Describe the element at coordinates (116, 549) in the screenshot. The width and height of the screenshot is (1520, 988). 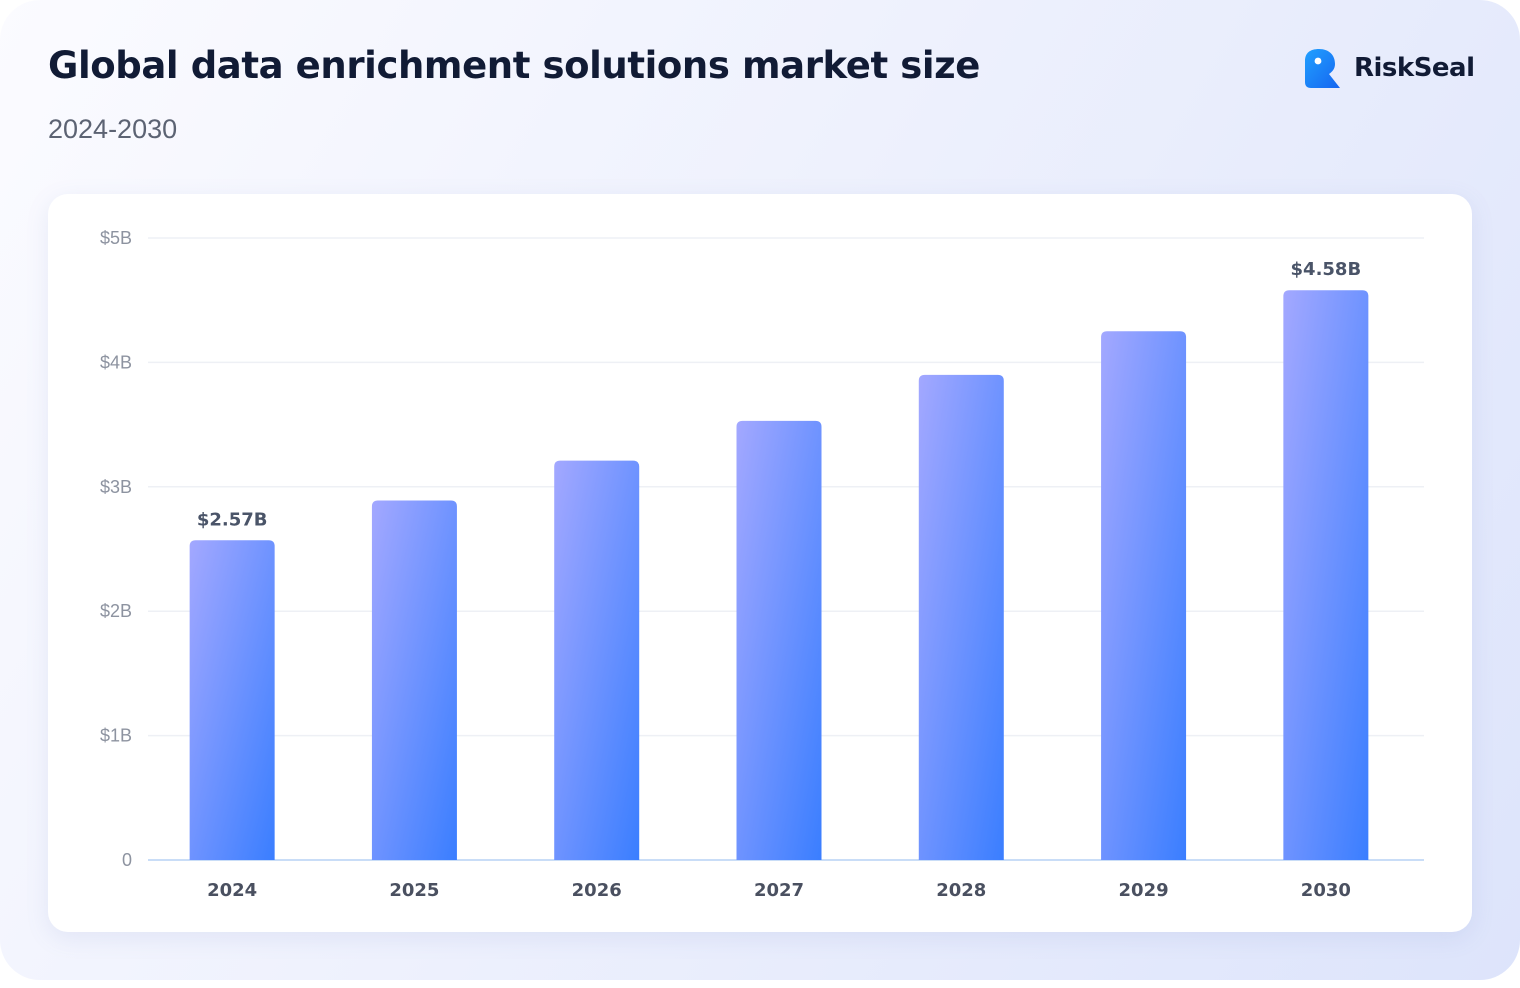
I see `y-axis: 0 $1B $2B $3B $4B $5B` at that location.